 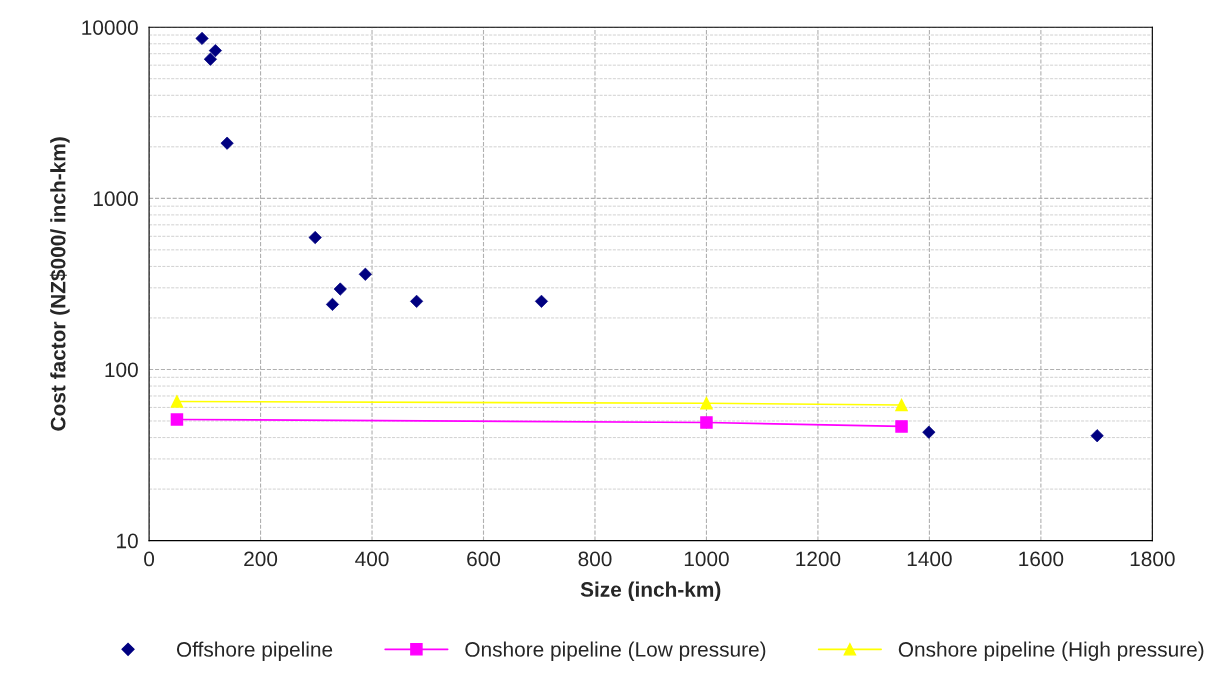 What do you see at coordinates (372, 559) in the screenshot?
I see `x-tick-label: 400` at bounding box center [372, 559].